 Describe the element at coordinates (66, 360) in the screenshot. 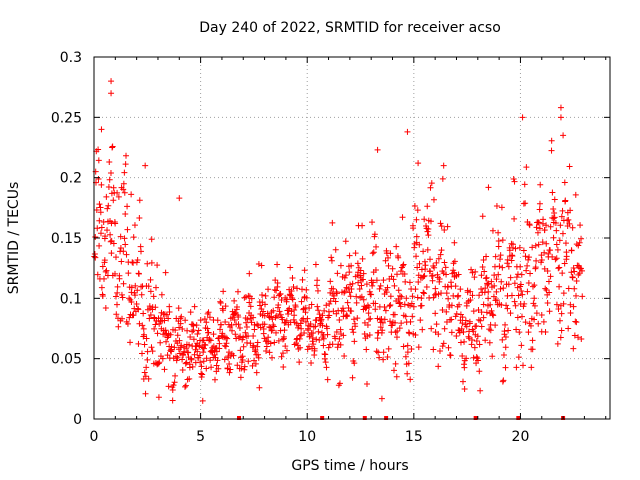

I see `y-tick-label: 0.05` at that location.